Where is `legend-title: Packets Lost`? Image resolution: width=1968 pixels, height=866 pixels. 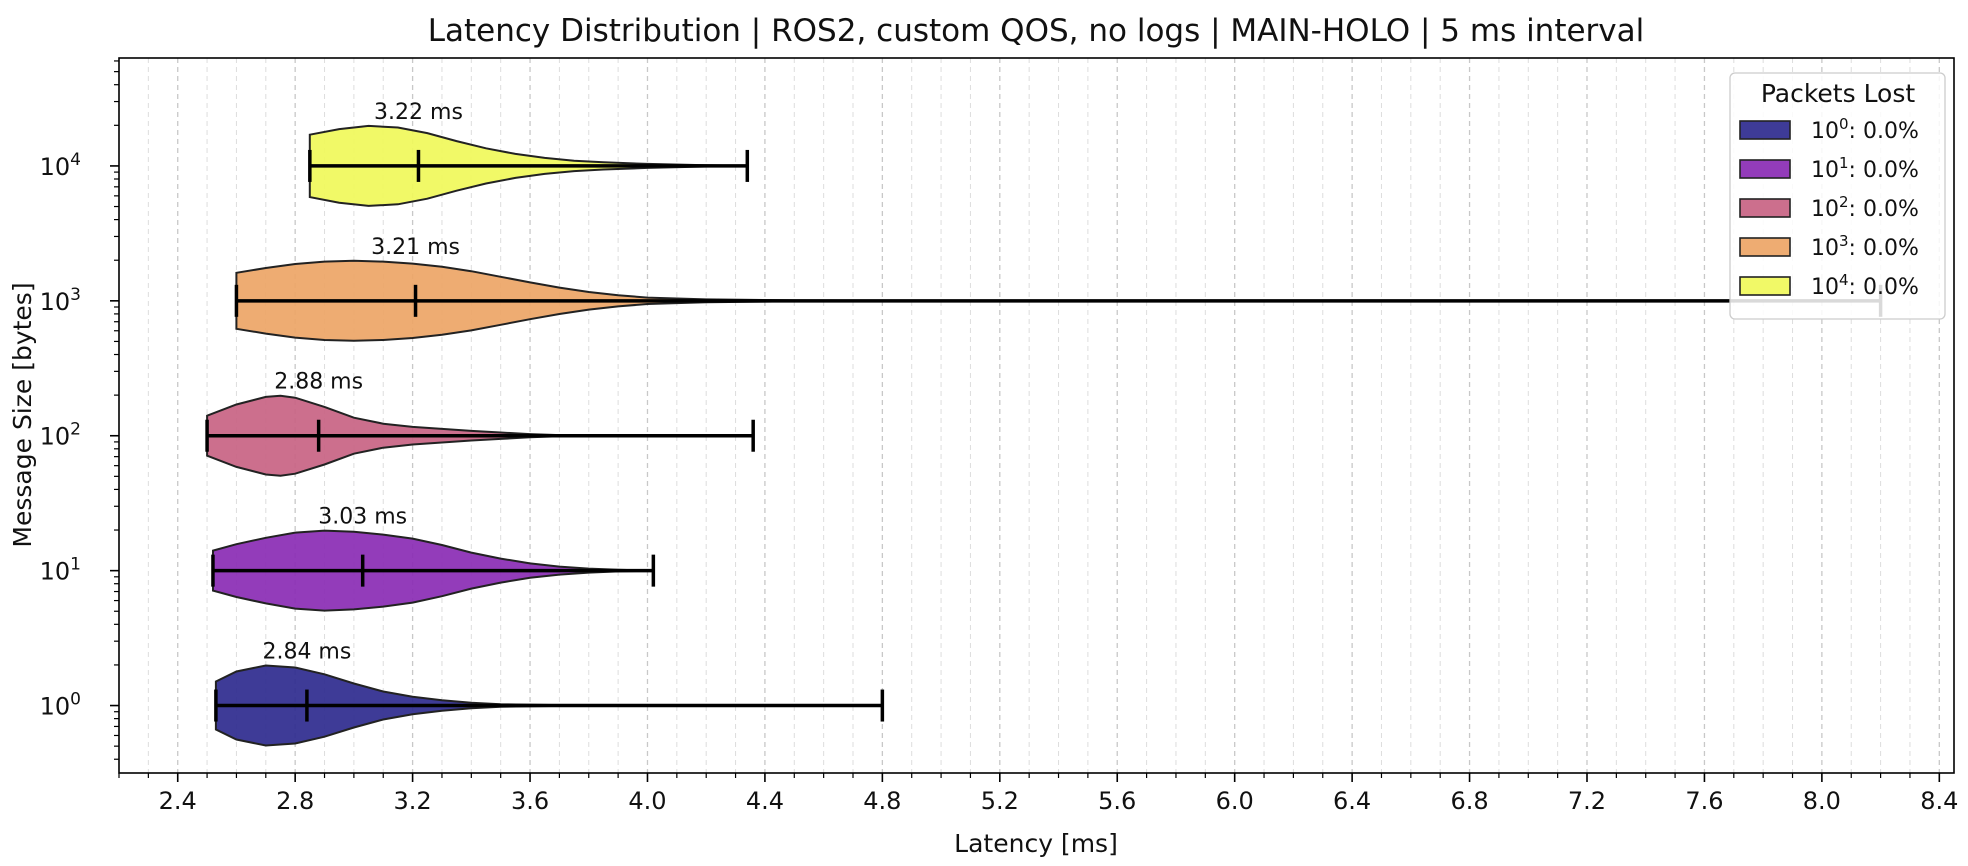
legend-title: Packets Lost is located at coordinates (1838, 93).